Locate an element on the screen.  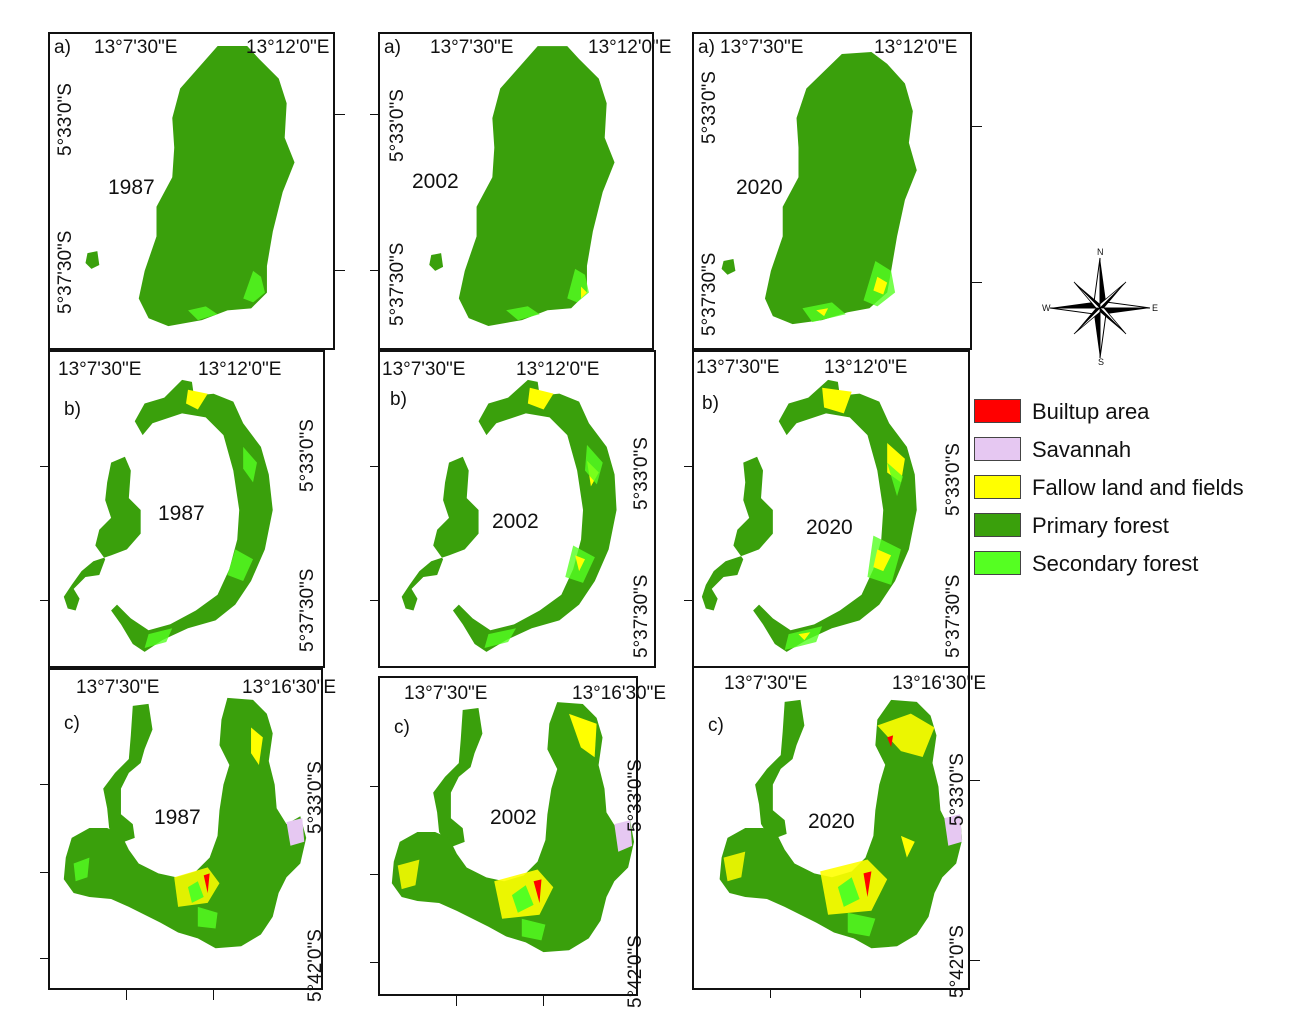
compass-south-label: S is located at coordinates (1101, 362).